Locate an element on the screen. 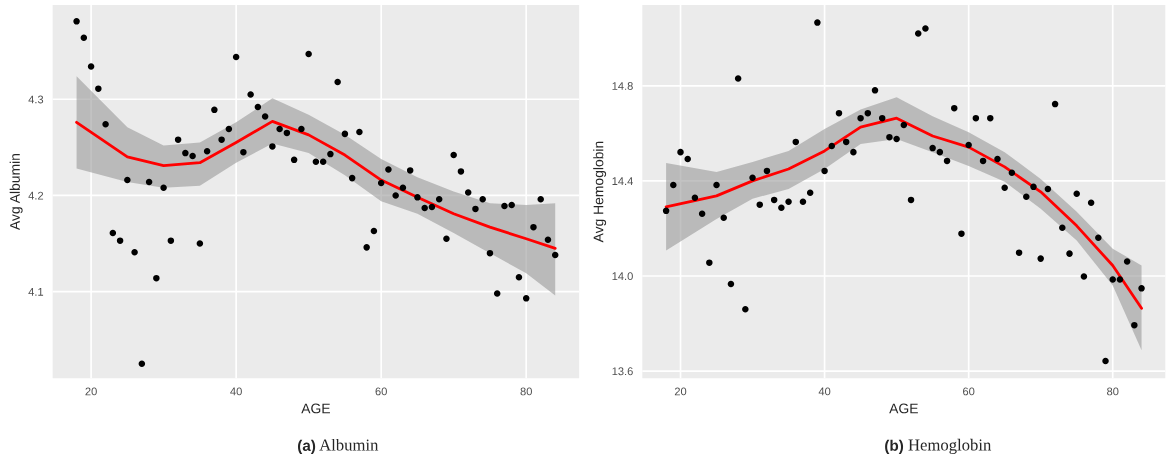 Image resolution: width=1170 pixels, height=454 pixels. y-tick-label: 14.0 is located at coordinates (622, 276).